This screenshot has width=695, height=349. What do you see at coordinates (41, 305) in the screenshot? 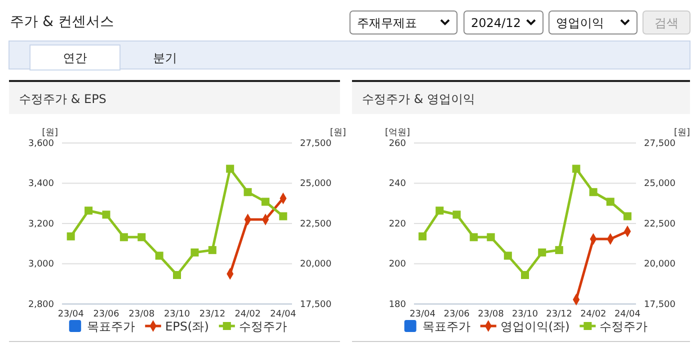
I see `y-tick-label: 2,800` at bounding box center [41, 305].